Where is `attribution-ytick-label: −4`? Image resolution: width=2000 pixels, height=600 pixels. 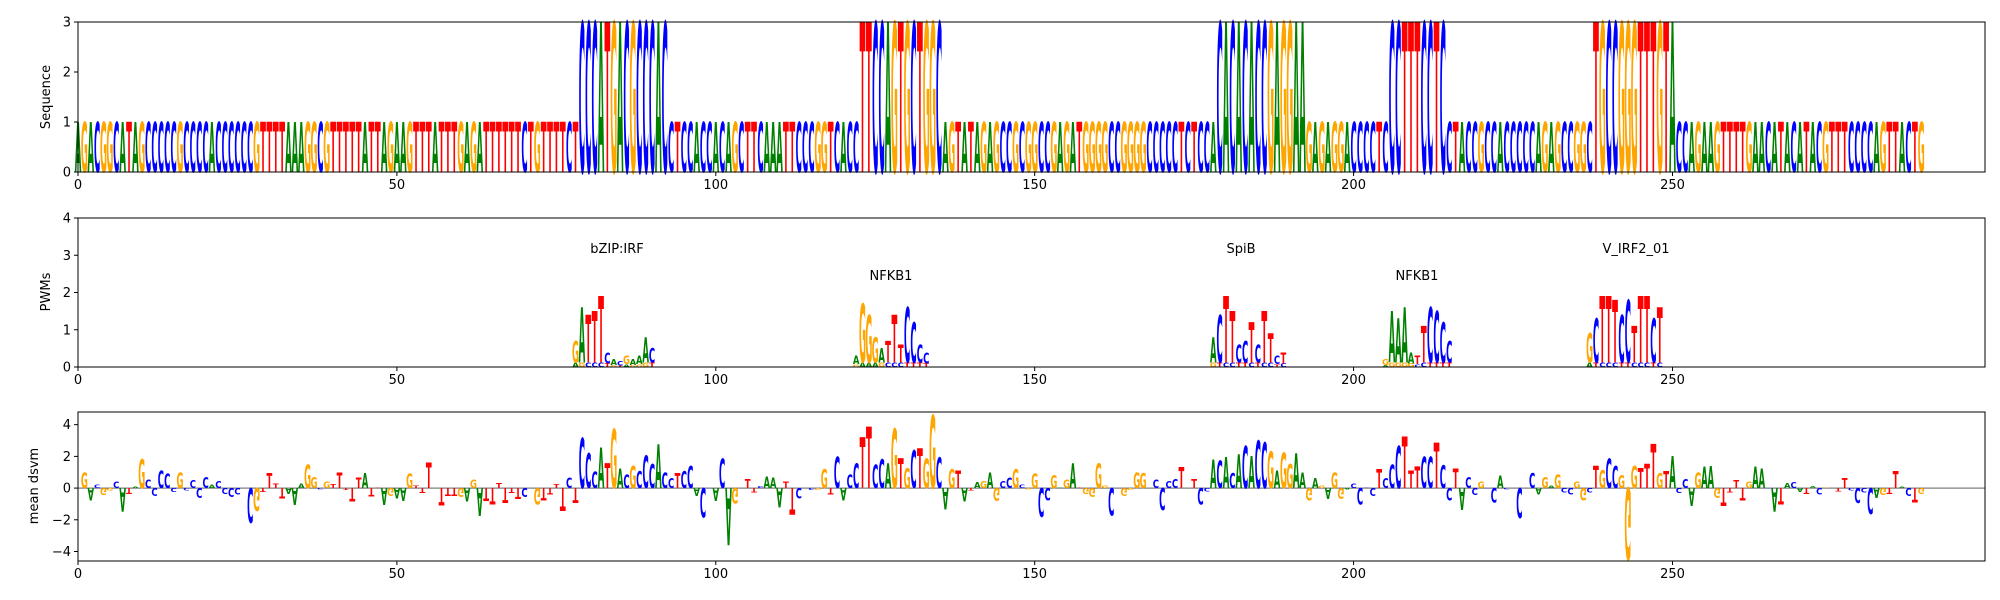
attribution-ytick-label: −4 is located at coordinates (61, 552).